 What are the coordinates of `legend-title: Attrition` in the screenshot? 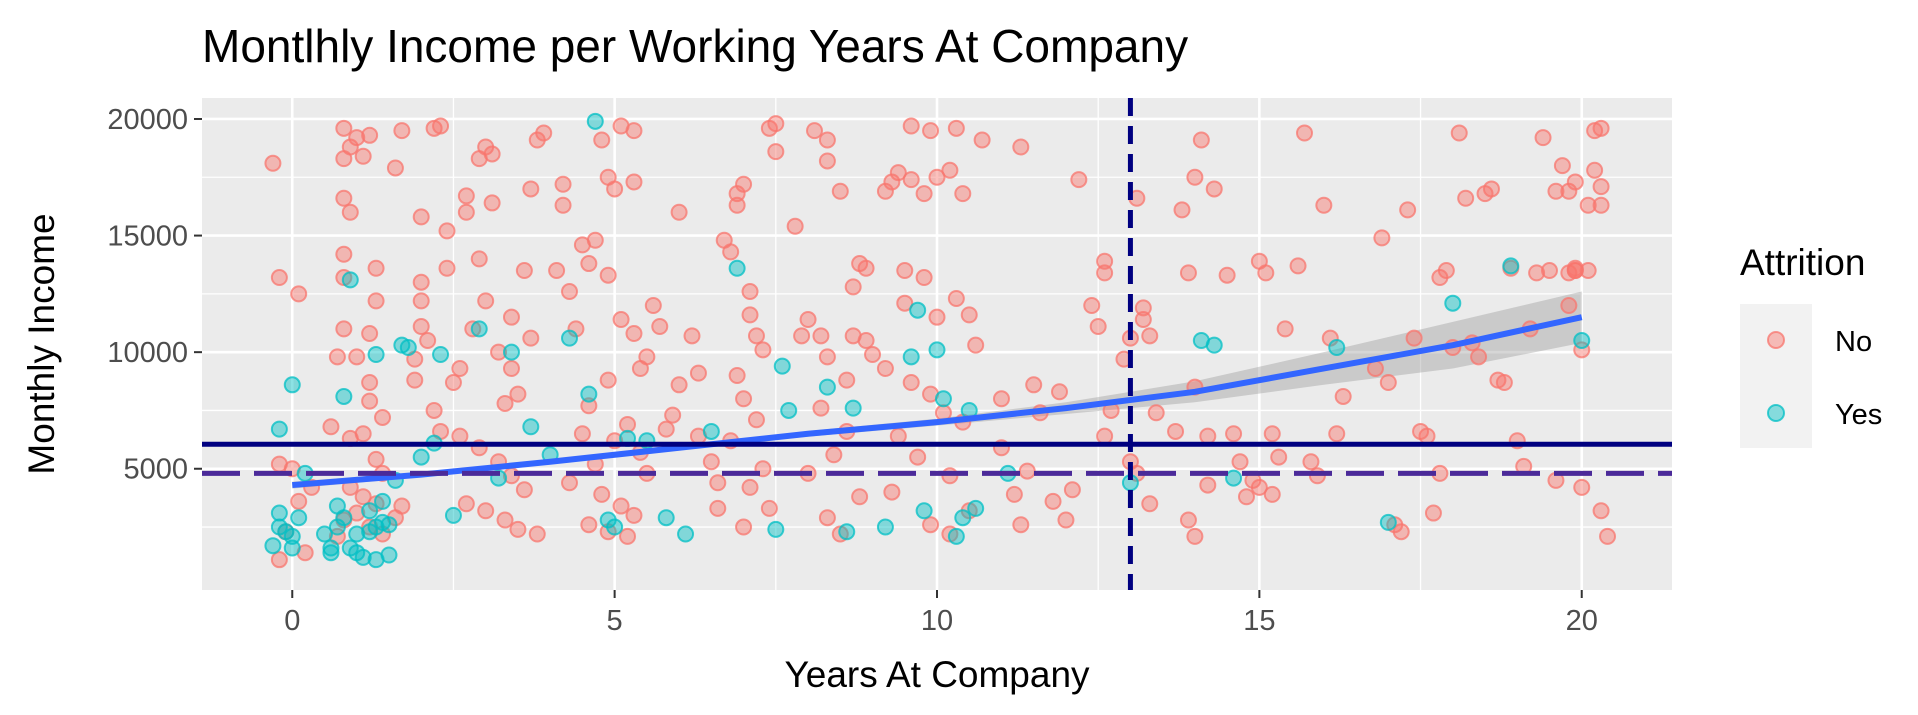 It's located at (1802, 262).